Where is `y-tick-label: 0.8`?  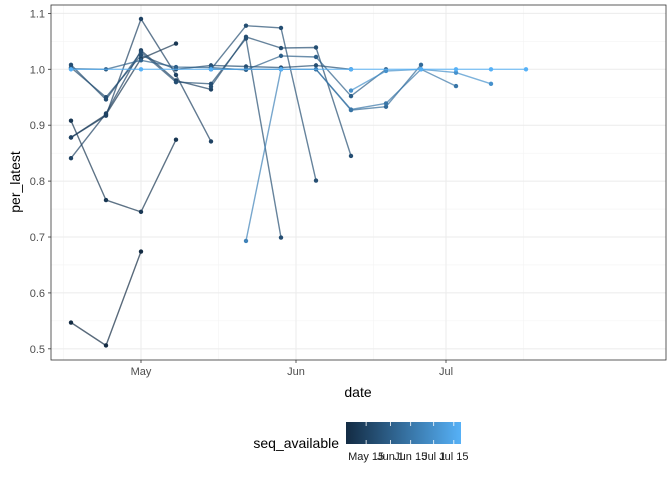 y-tick-label: 0.8 is located at coordinates (37, 182).